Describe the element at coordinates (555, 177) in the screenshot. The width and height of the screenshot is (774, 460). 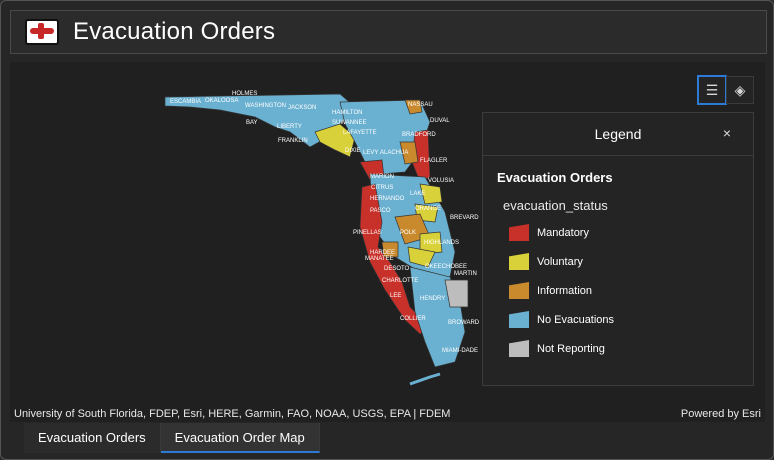
I see `legend-layer-title: Evacuation Orders` at that location.